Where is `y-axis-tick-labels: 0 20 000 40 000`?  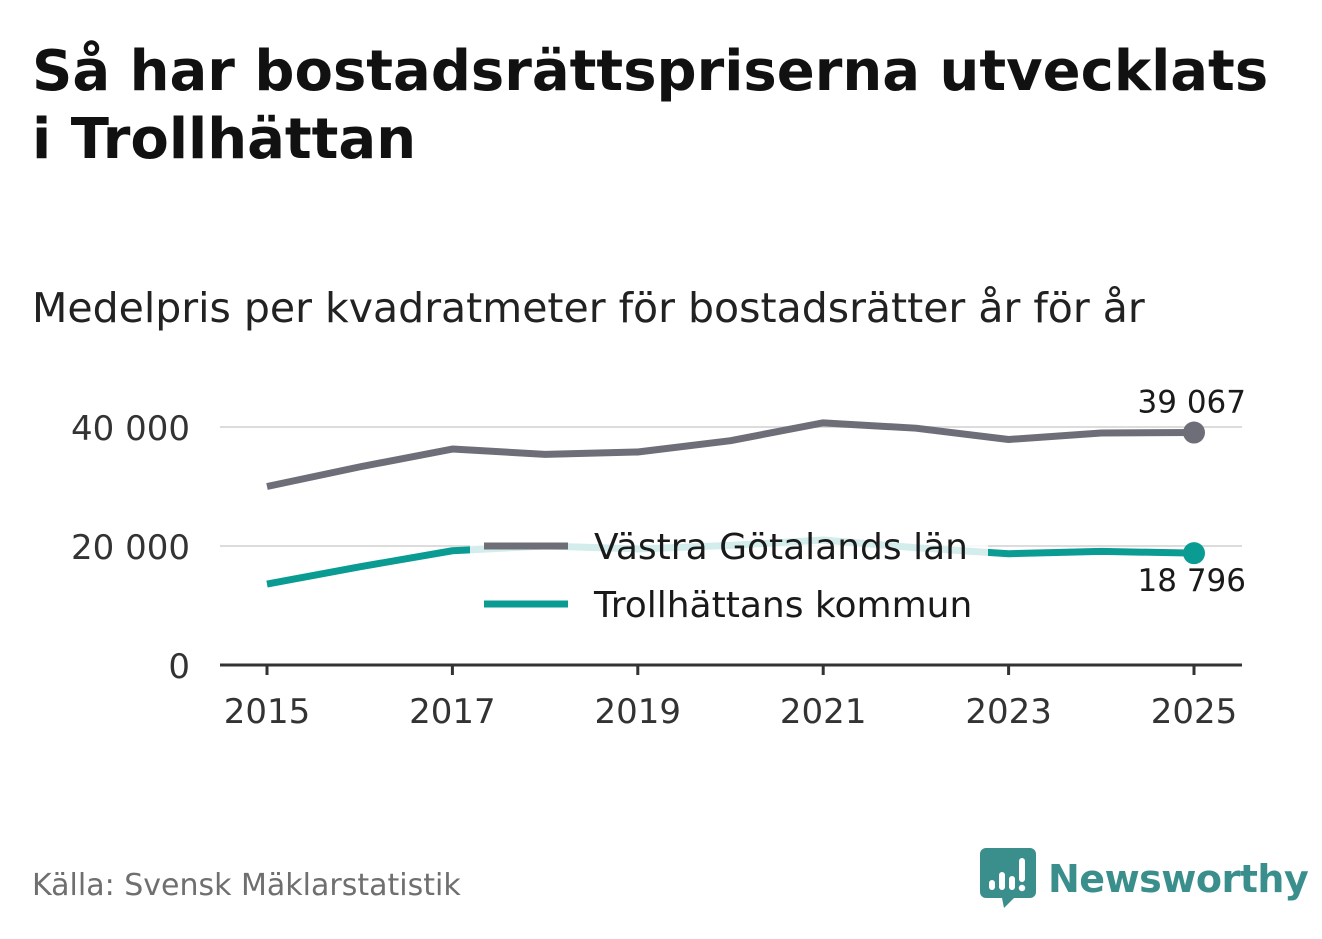 y-axis-tick-labels: 0 20 000 40 000 is located at coordinates (130, 548).